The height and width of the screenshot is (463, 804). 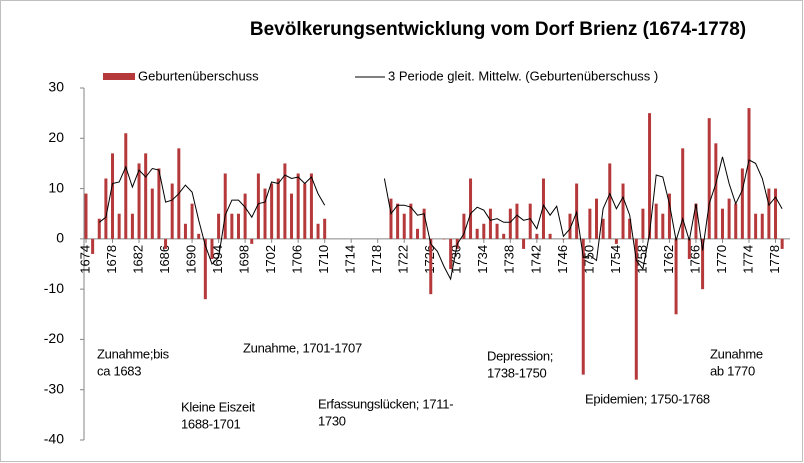 What do you see at coordinates (520, 355) in the screenshot?
I see `annotation: Depression;` at bounding box center [520, 355].